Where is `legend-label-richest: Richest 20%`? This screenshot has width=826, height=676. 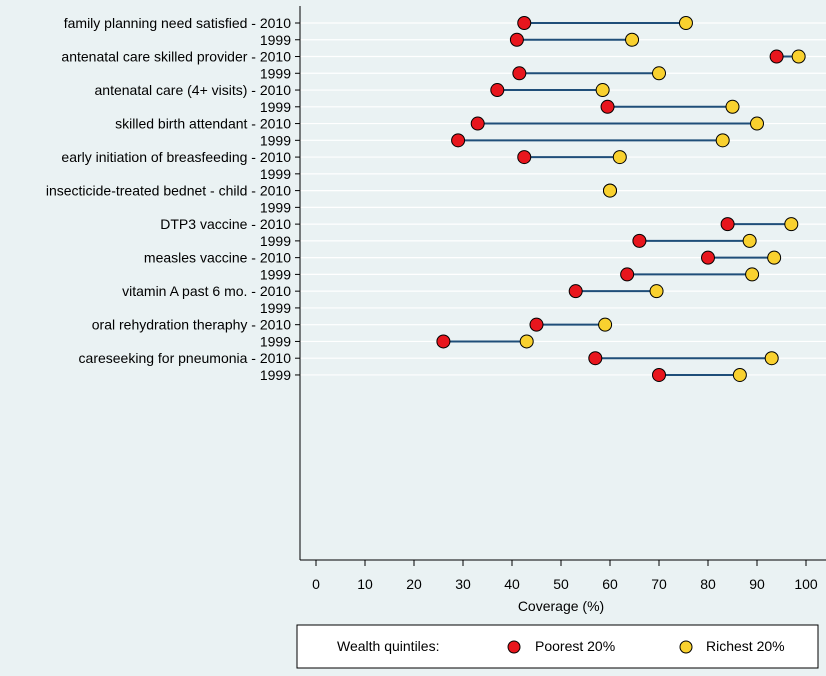
legend-label-richest: Richest 20% is located at coordinates (745, 646).